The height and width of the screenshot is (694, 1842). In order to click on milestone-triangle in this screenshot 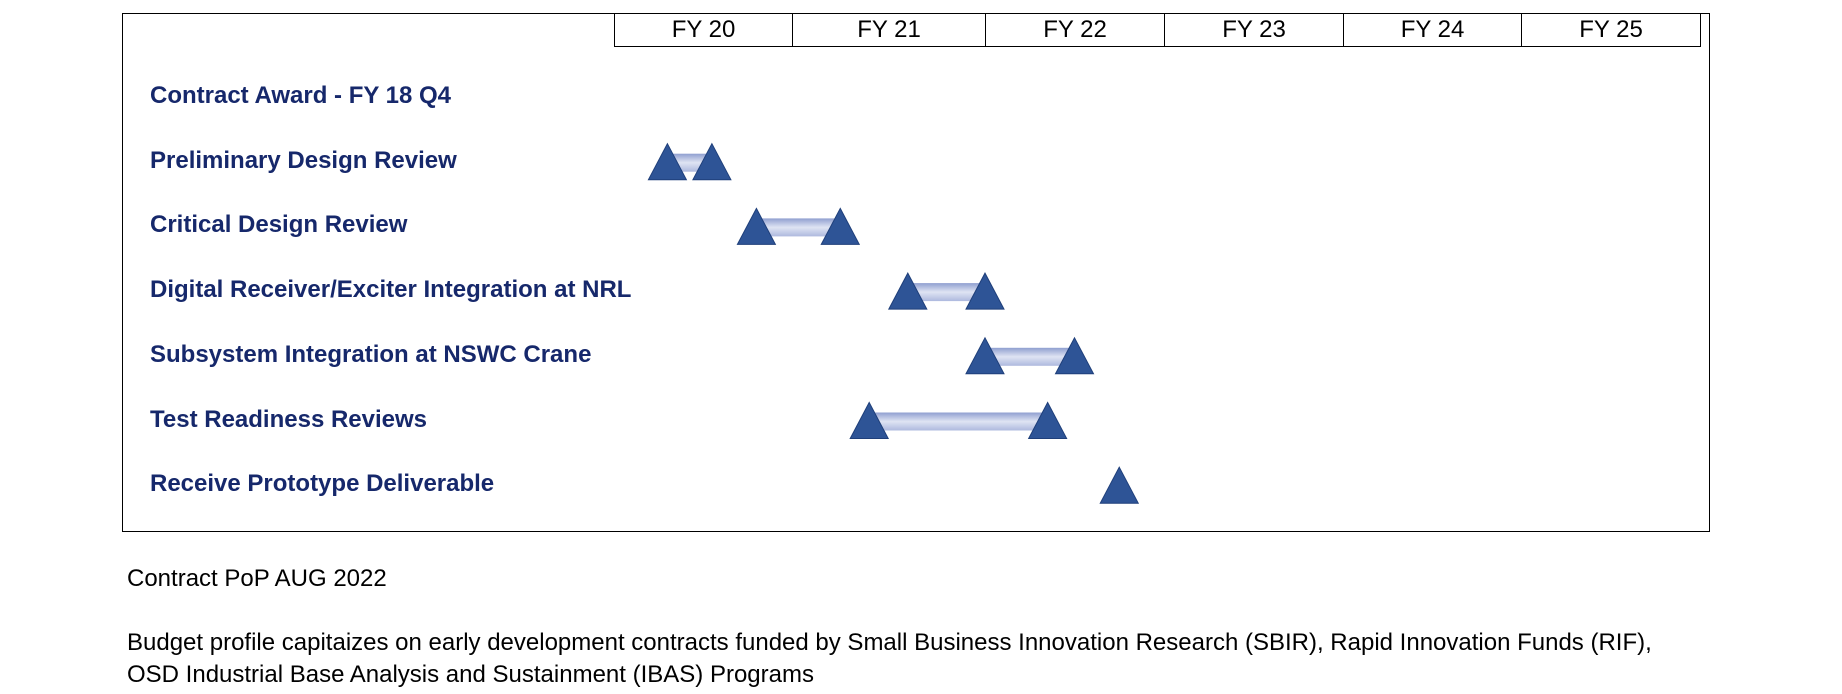, I will do `click(1119, 485)`.